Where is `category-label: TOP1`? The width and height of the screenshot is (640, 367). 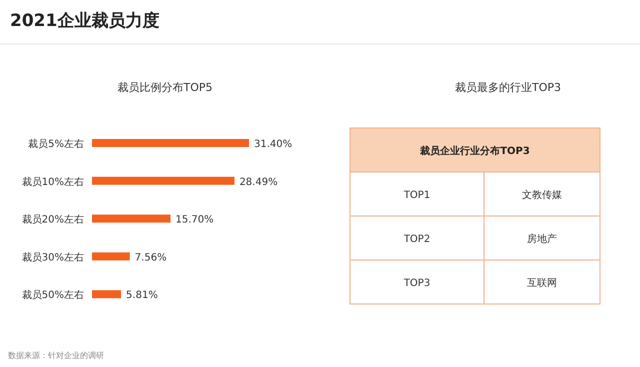
category-label: TOP1 is located at coordinates (416, 195).